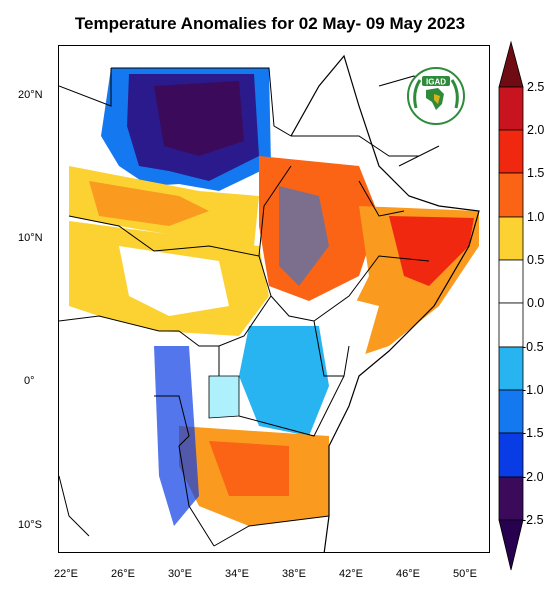 The image size is (559, 600). I want to click on lat-tick-10s: 10°S, so click(30, 525).